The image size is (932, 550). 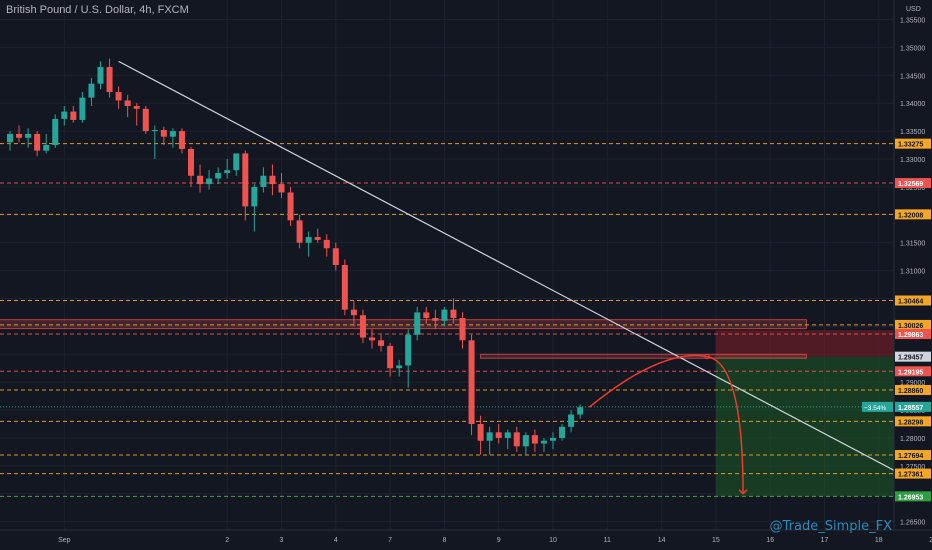 I want to click on x-tick-label: 2, so click(x=227, y=540).